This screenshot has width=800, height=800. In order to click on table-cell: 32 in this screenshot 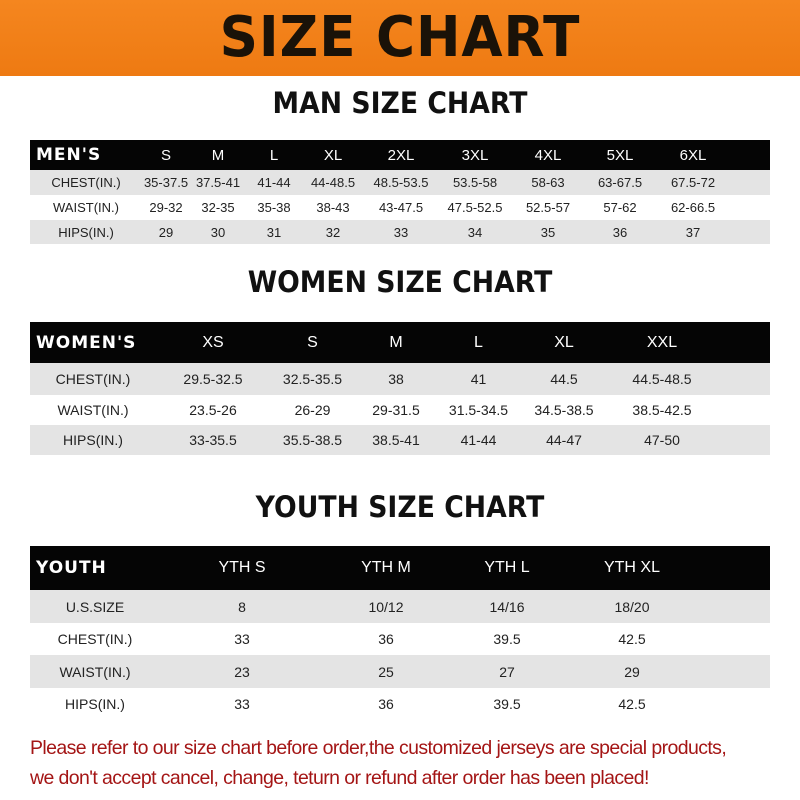, I will do `click(333, 232)`.